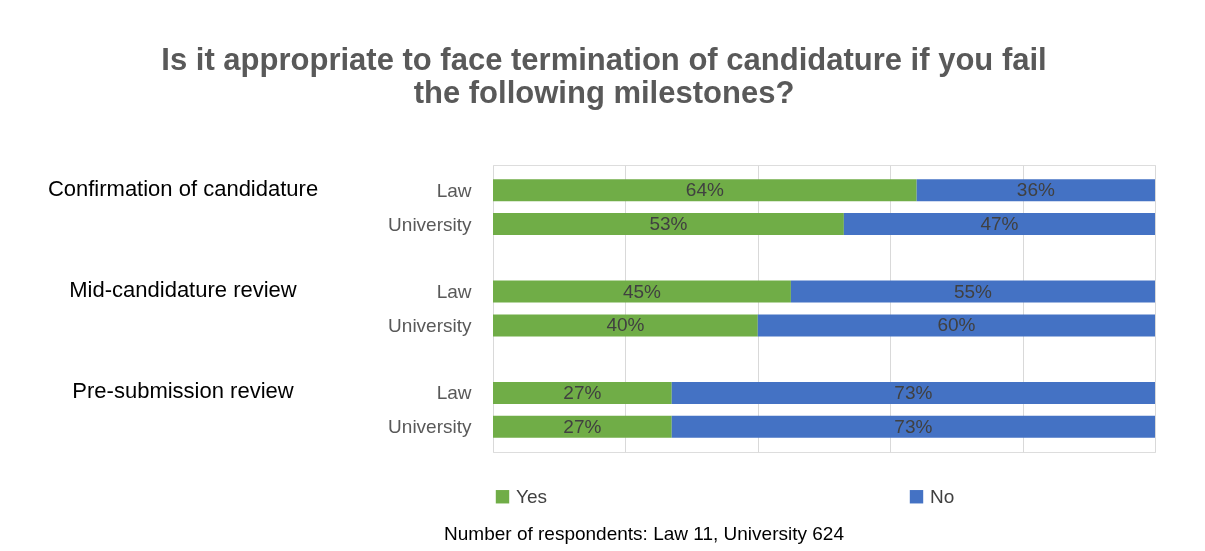 The height and width of the screenshot is (551, 1205). What do you see at coordinates (668, 224) in the screenshot?
I see `data-label: 53%` at bounding box center [668, 224].